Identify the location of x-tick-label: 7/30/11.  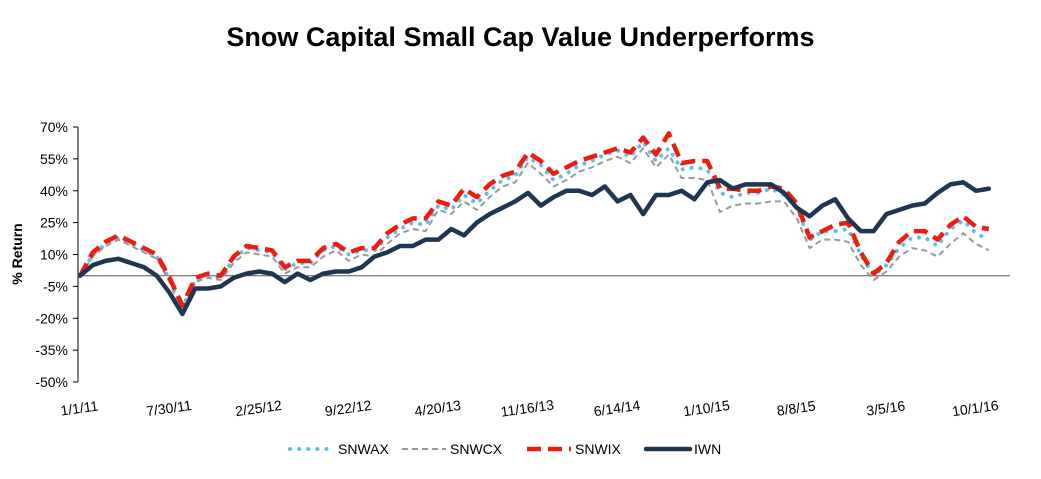
(169, 408).